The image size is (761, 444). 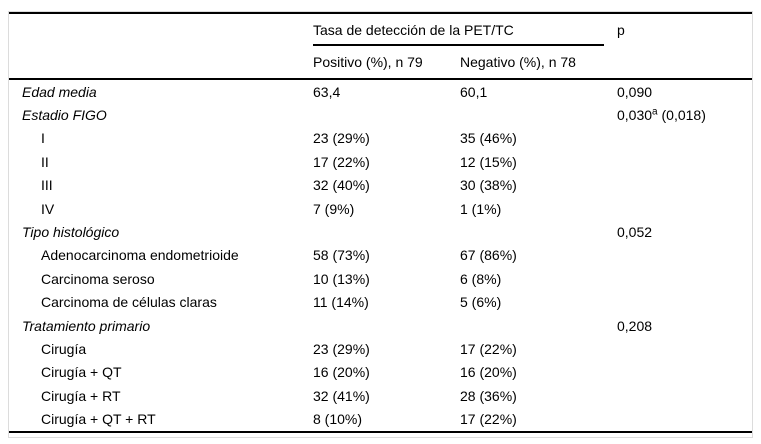 What do you see at coordinates (635, 115) in the screenshot?
I see `p-value: 0,030` at bounding box center [635, 115].